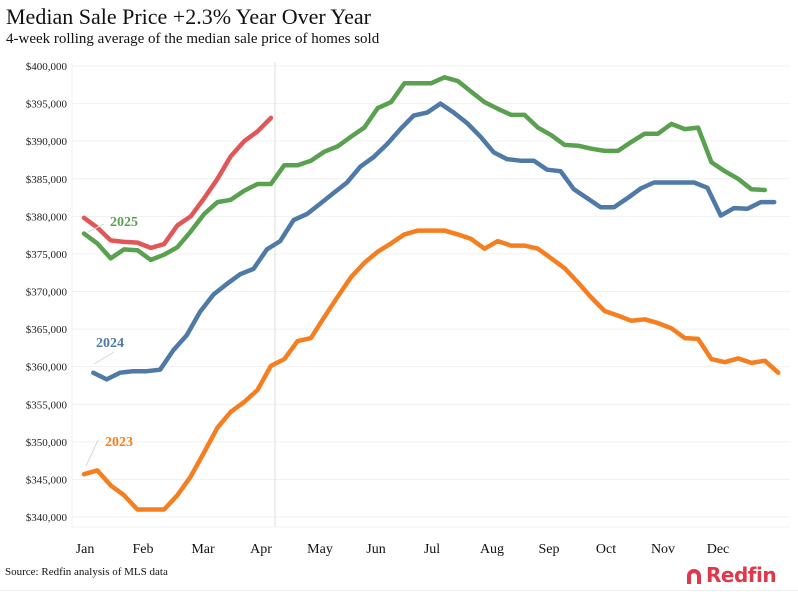  Describe the element at coordinates (110, 343) in the screenshot. I see `series-label-2024: 2024` at that location.